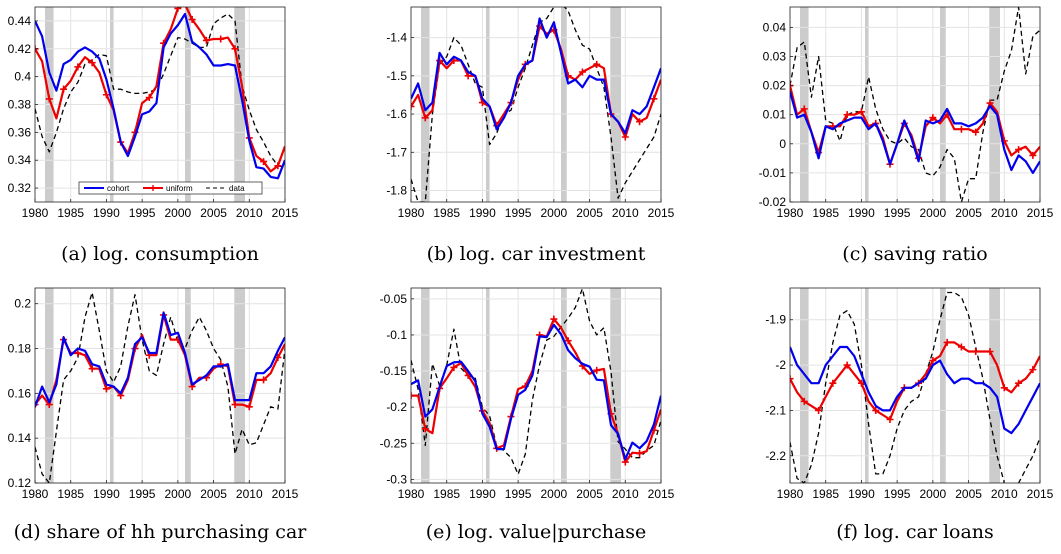 The width and height of the screenshot is (1061, 554). I want to click on y-tick-label: -1.8, so click(396, 191).